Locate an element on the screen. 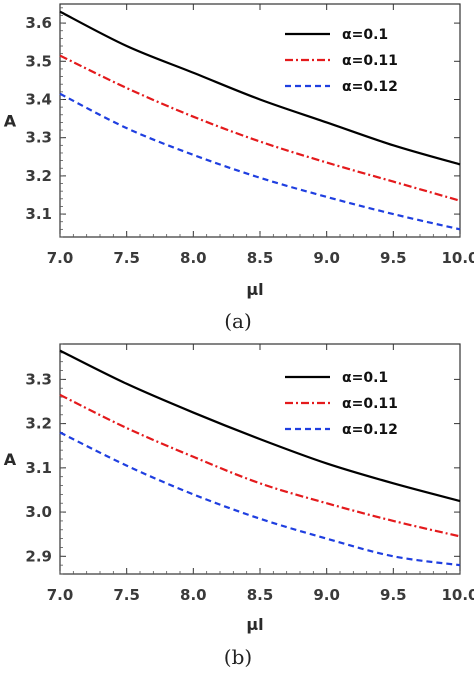 The image size is (474, 681). y-tick-label: 2.9 is located at coordinates (38, 556).